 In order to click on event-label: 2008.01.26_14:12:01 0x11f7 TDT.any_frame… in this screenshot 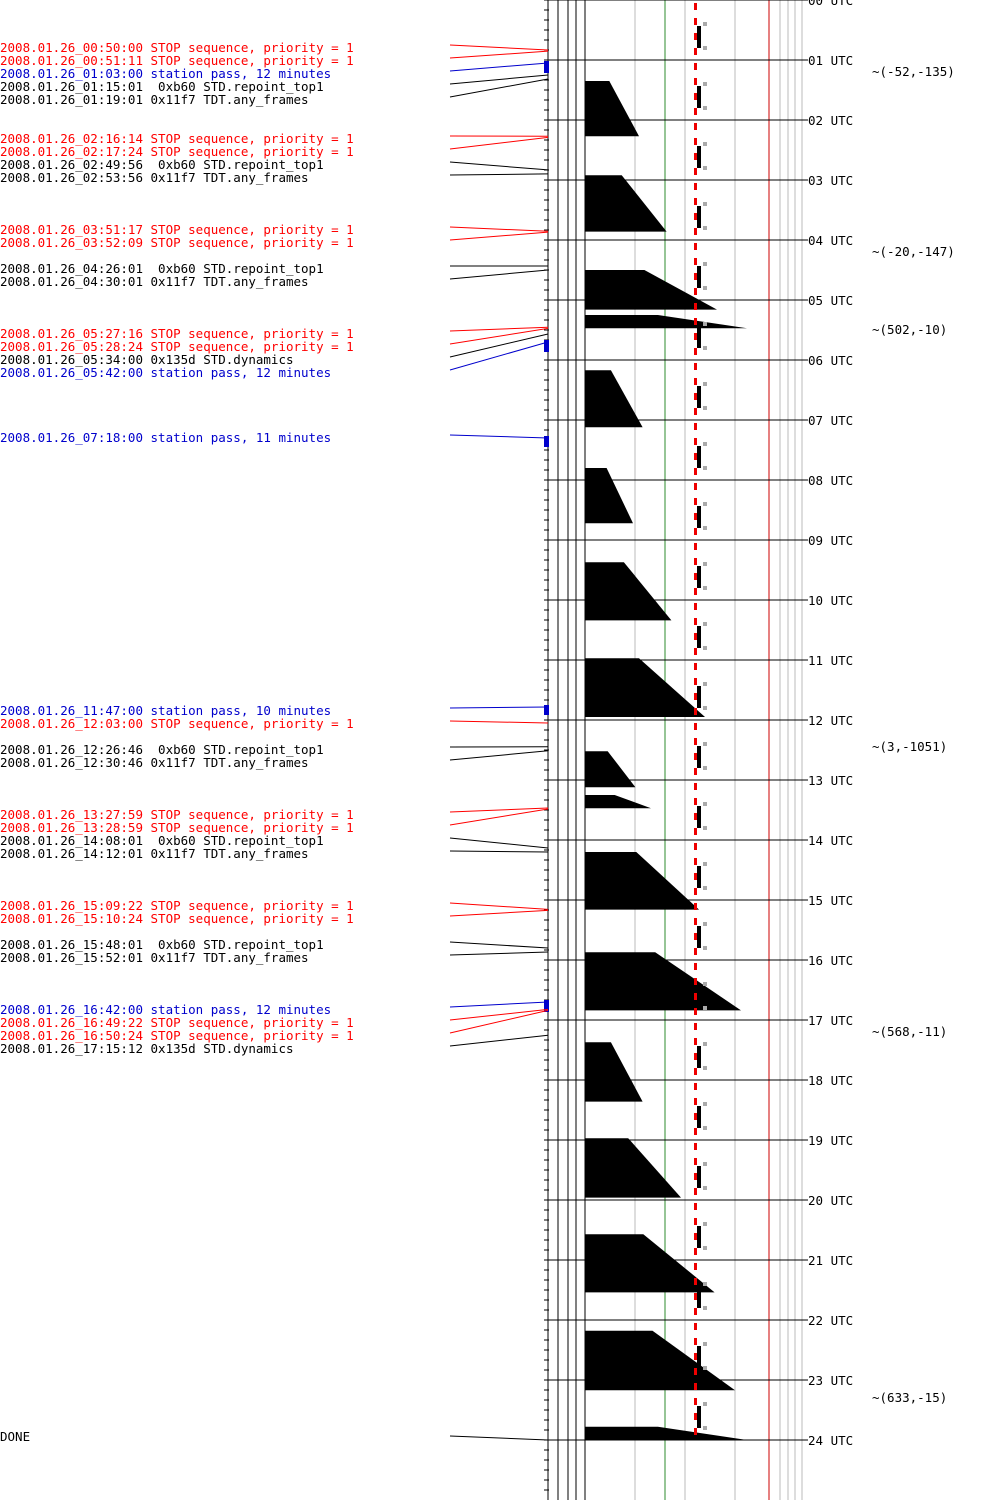, I will do `click(154, 853)`.